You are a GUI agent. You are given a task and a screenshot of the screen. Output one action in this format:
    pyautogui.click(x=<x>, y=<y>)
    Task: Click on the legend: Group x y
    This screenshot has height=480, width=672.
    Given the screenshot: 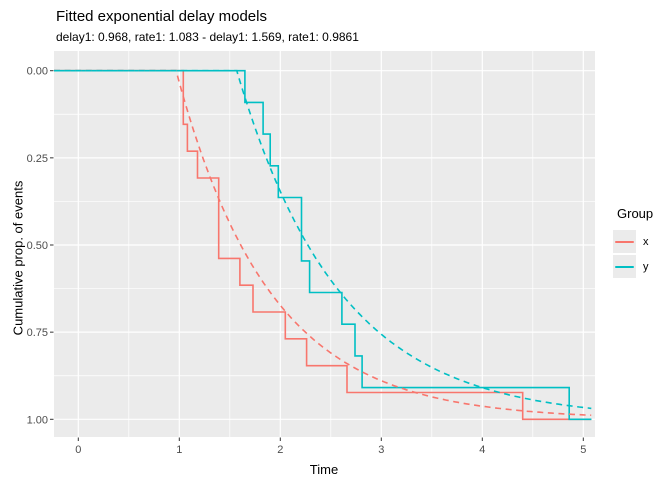 What is the action you would take?
    pyautogui.click(x=642, y=243)
    